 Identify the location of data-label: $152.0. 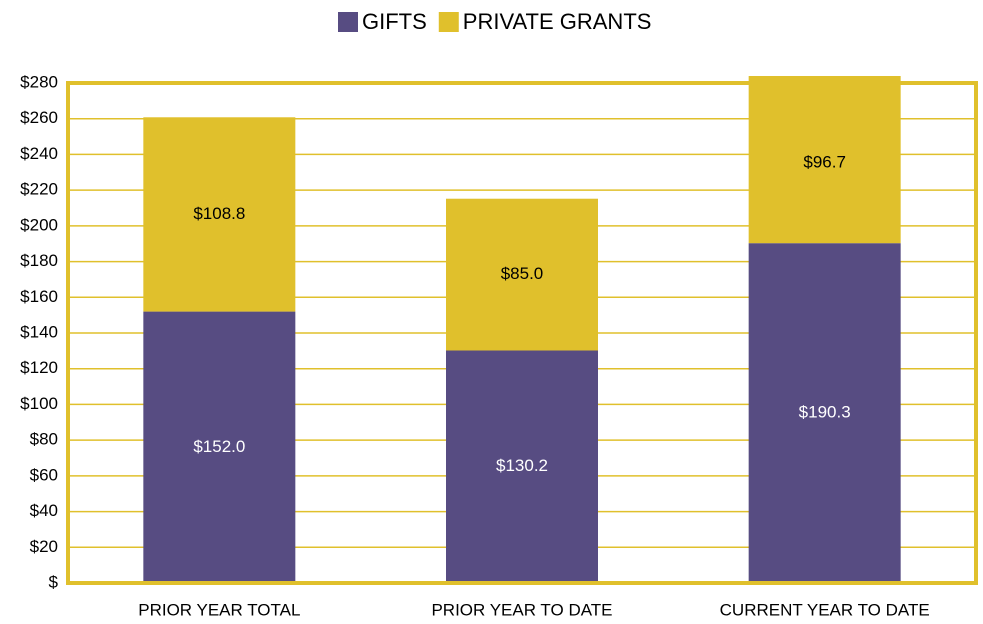
(219, 446).